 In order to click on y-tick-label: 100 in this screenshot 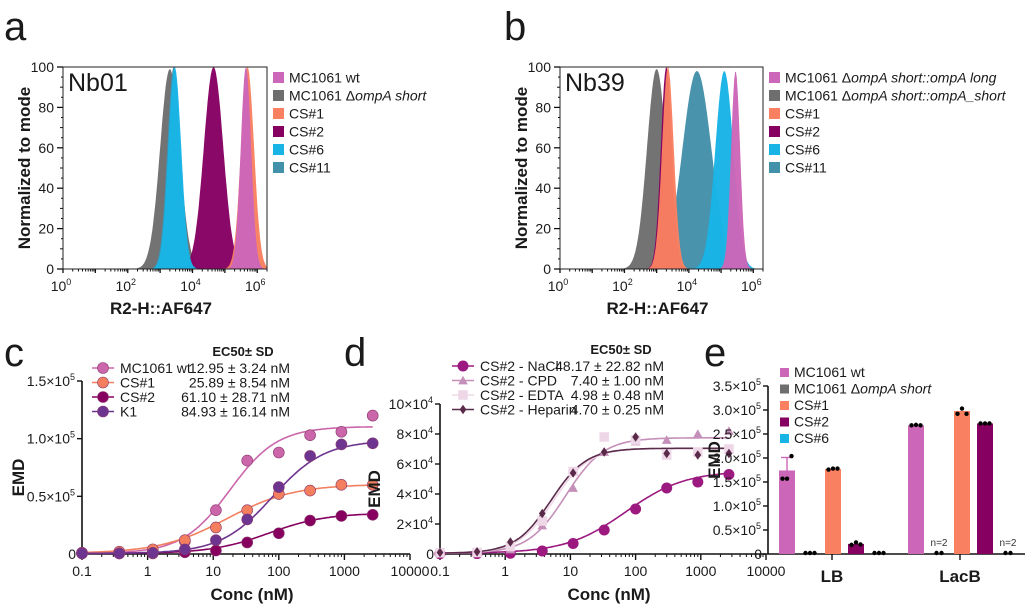, I will do `click(43, 67)`.